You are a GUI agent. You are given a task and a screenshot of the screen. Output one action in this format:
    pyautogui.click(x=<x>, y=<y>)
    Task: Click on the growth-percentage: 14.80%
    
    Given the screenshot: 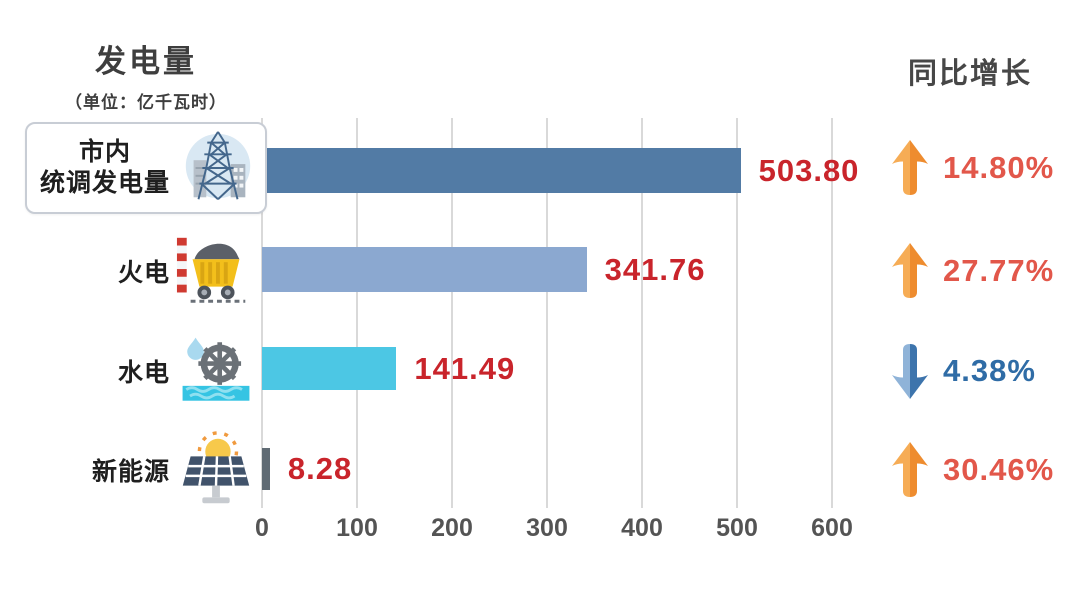 What is the action you would take?
    pyautogui.click(x=999, y=167)
    